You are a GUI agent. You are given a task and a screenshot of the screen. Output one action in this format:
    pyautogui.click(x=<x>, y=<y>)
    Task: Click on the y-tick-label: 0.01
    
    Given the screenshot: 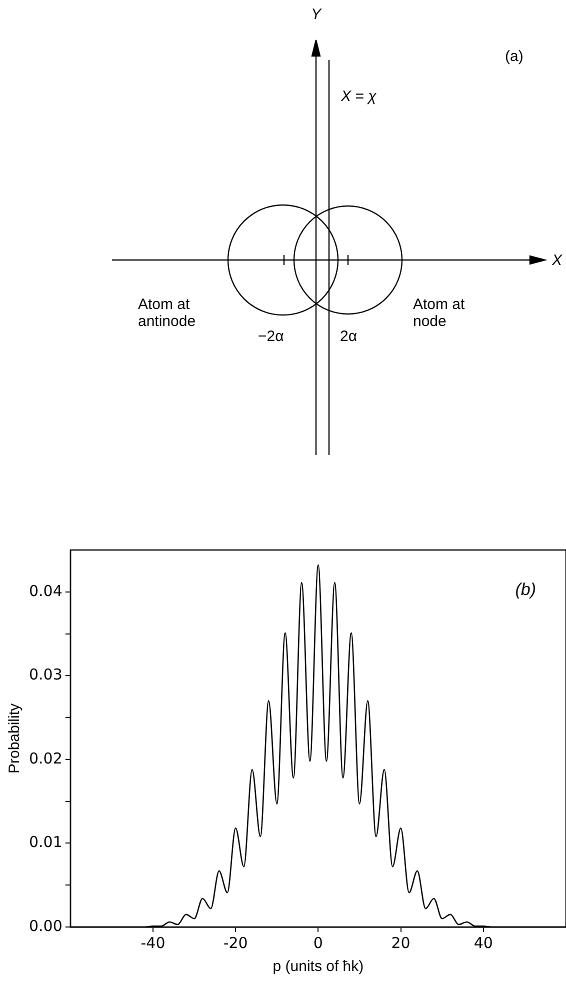 What is the action you would take?
    pyautogui.click(x=45, y=842)
    